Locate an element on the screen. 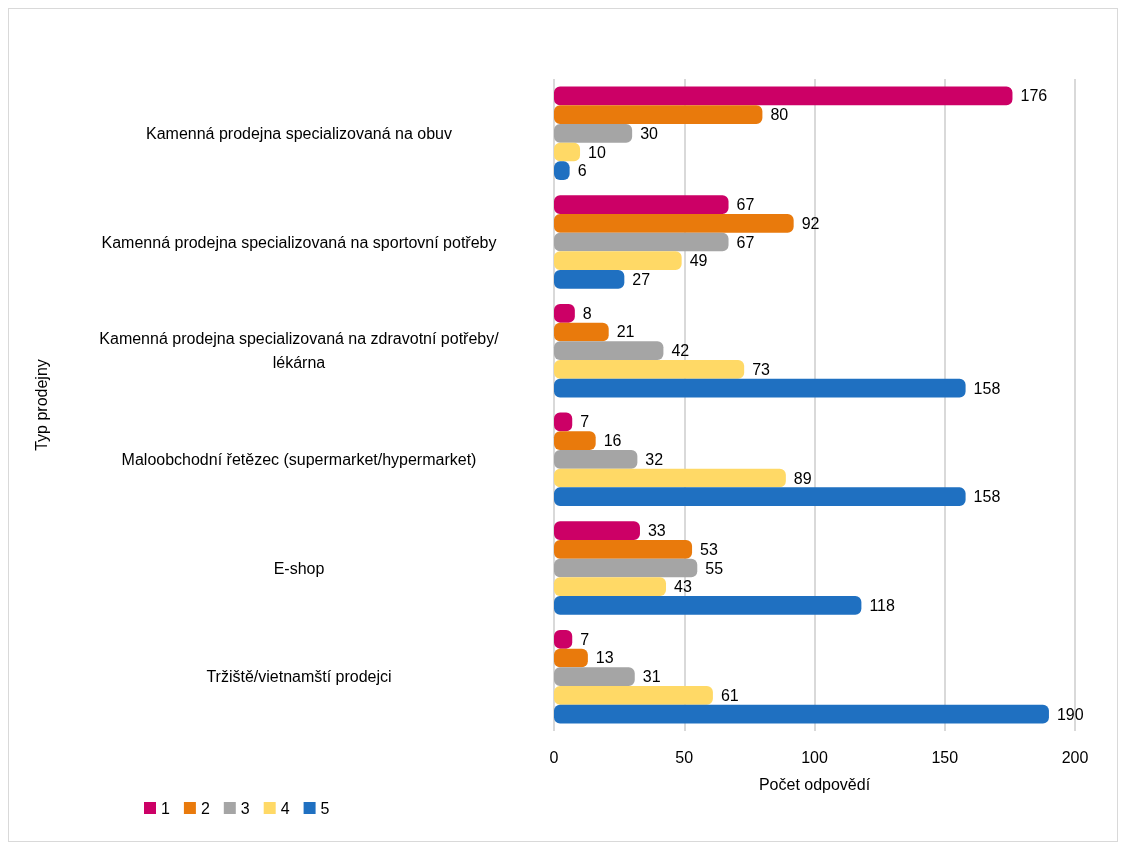  y-tick-label: Kamenná prodejna specializovaná na sportovní potřeby is located at coordinates (299, 242).